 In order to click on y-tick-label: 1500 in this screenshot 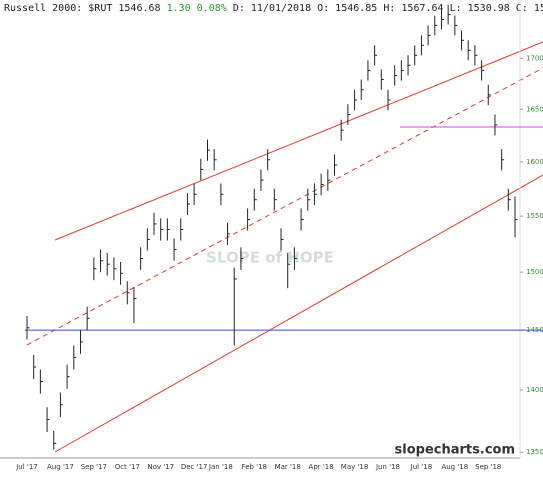, I will do `click(534, 272)`.